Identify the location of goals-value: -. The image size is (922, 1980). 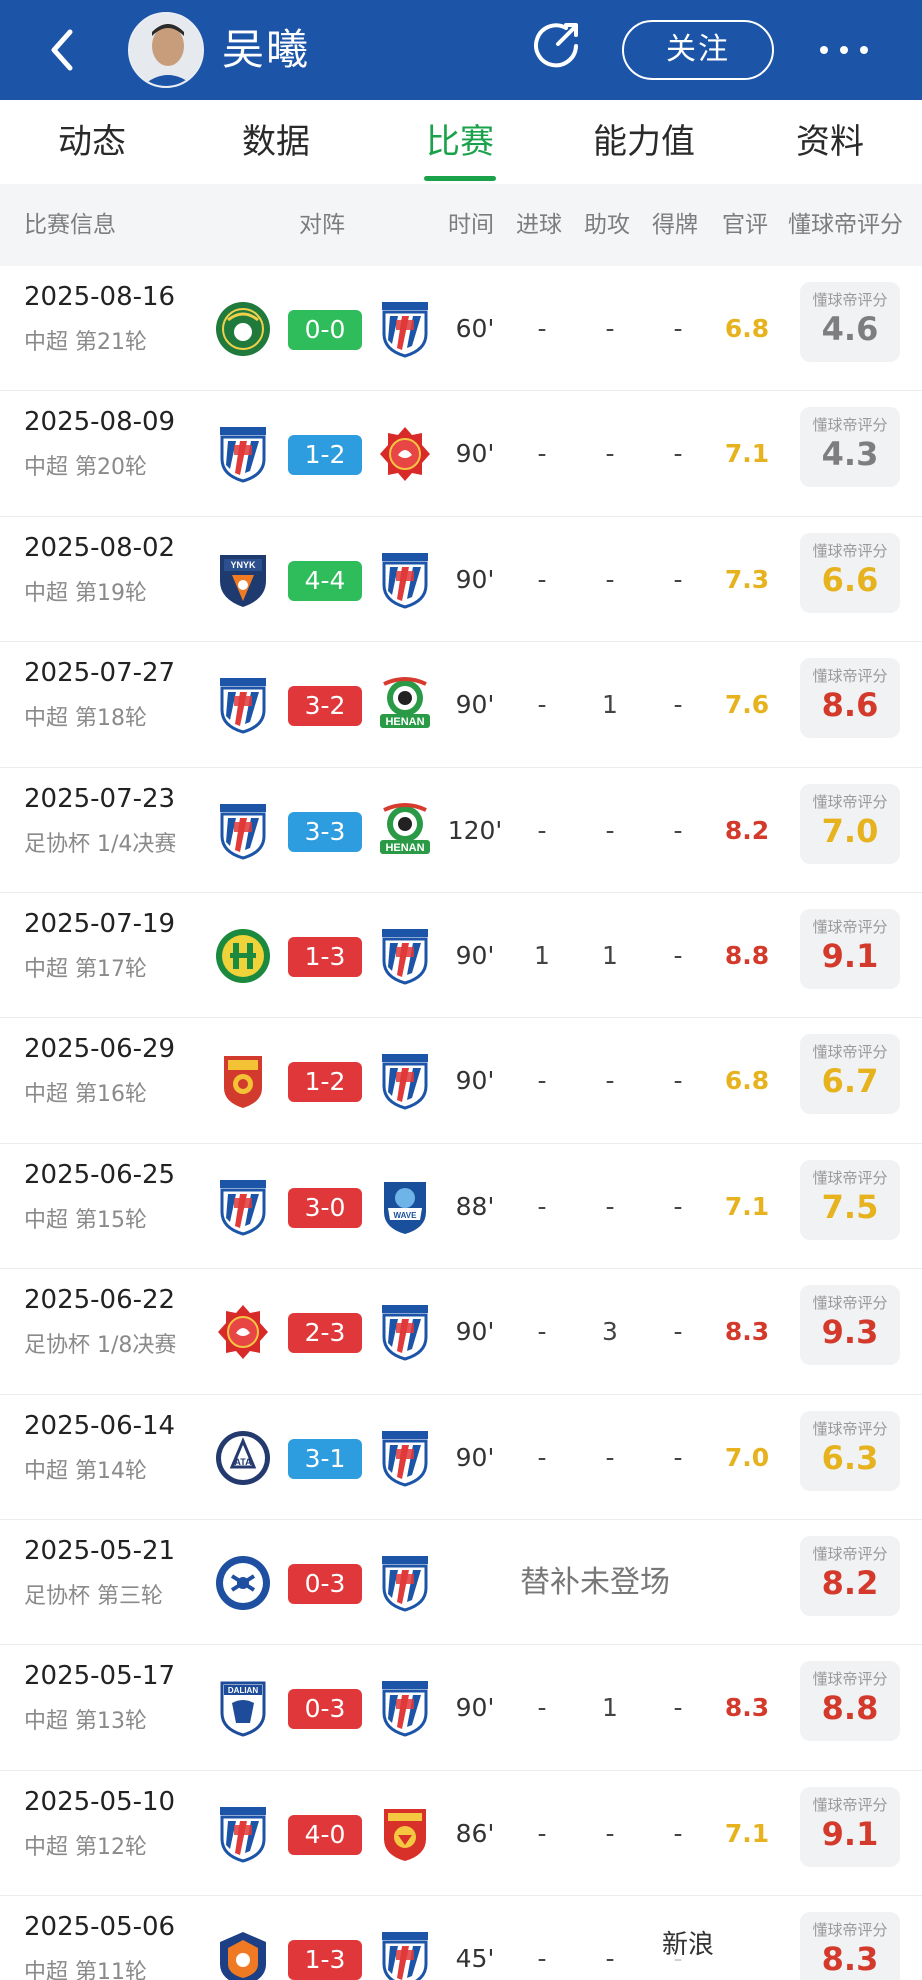
(542, 705).